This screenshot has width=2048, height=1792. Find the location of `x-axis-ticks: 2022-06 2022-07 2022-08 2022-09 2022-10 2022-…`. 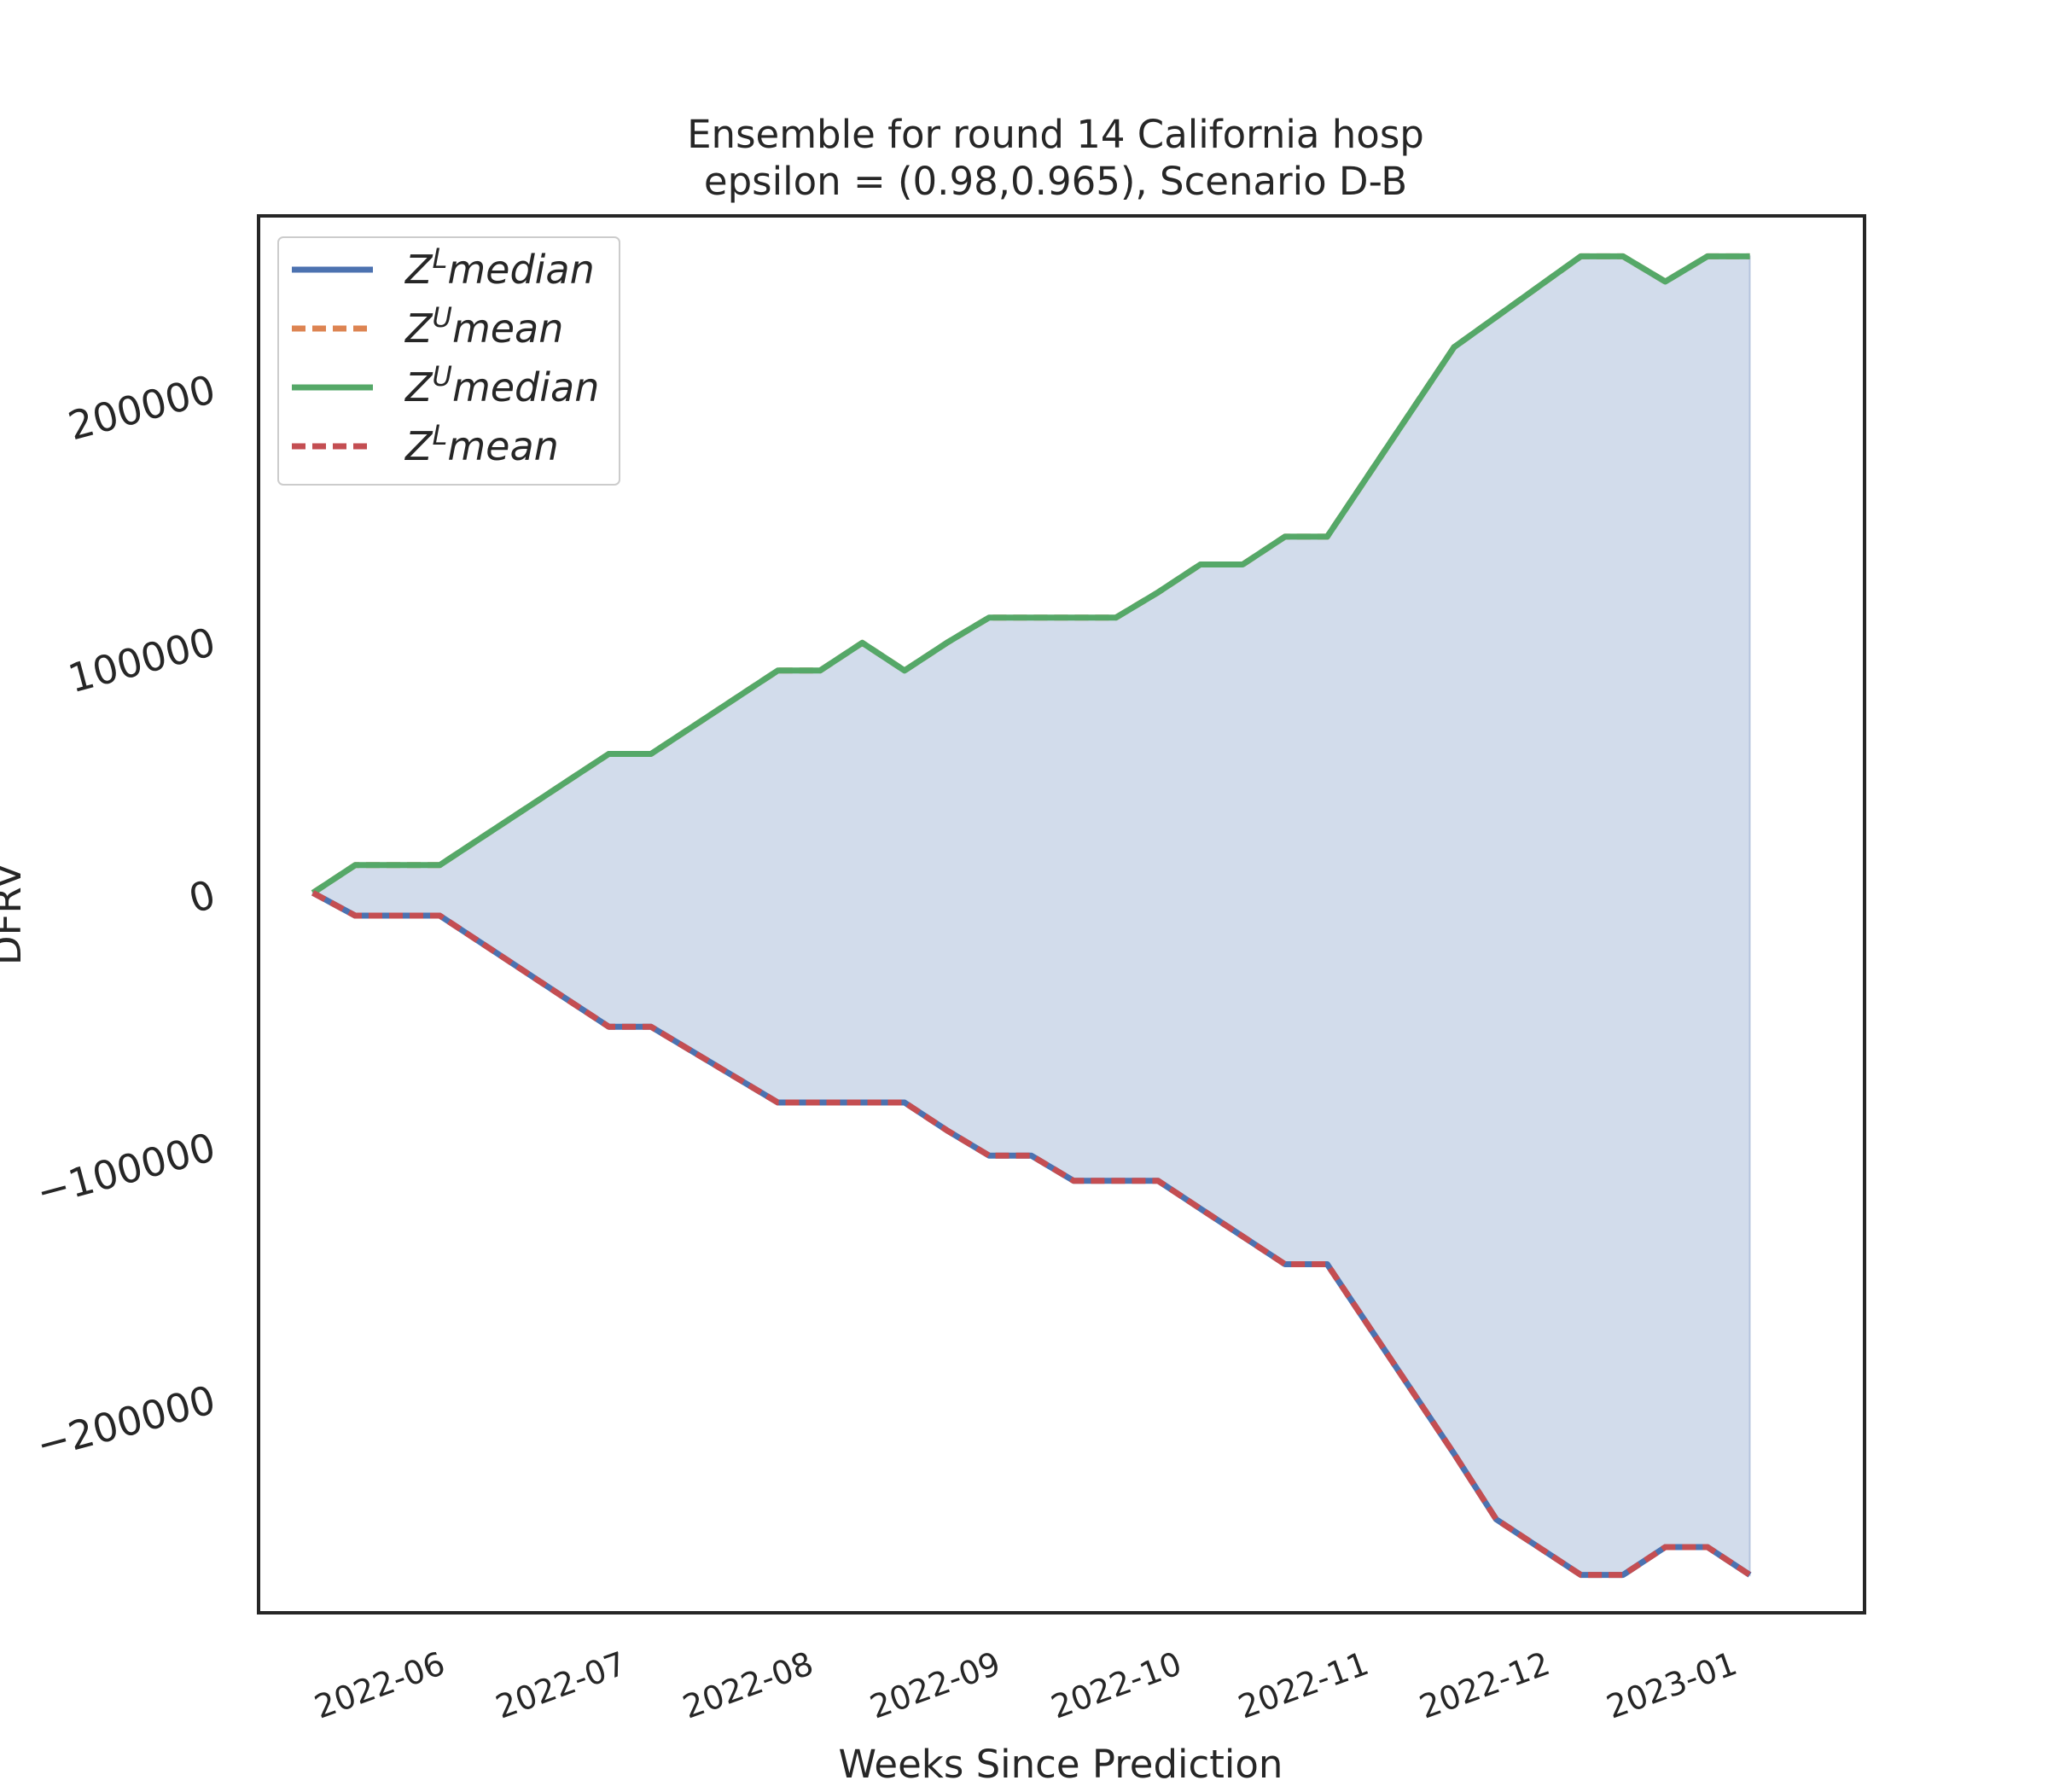

x-axis-ticks: 2022-06 2022-07 2022-08 2022-09 2022-10 2022-… is located at coordinates (1026, 1685).